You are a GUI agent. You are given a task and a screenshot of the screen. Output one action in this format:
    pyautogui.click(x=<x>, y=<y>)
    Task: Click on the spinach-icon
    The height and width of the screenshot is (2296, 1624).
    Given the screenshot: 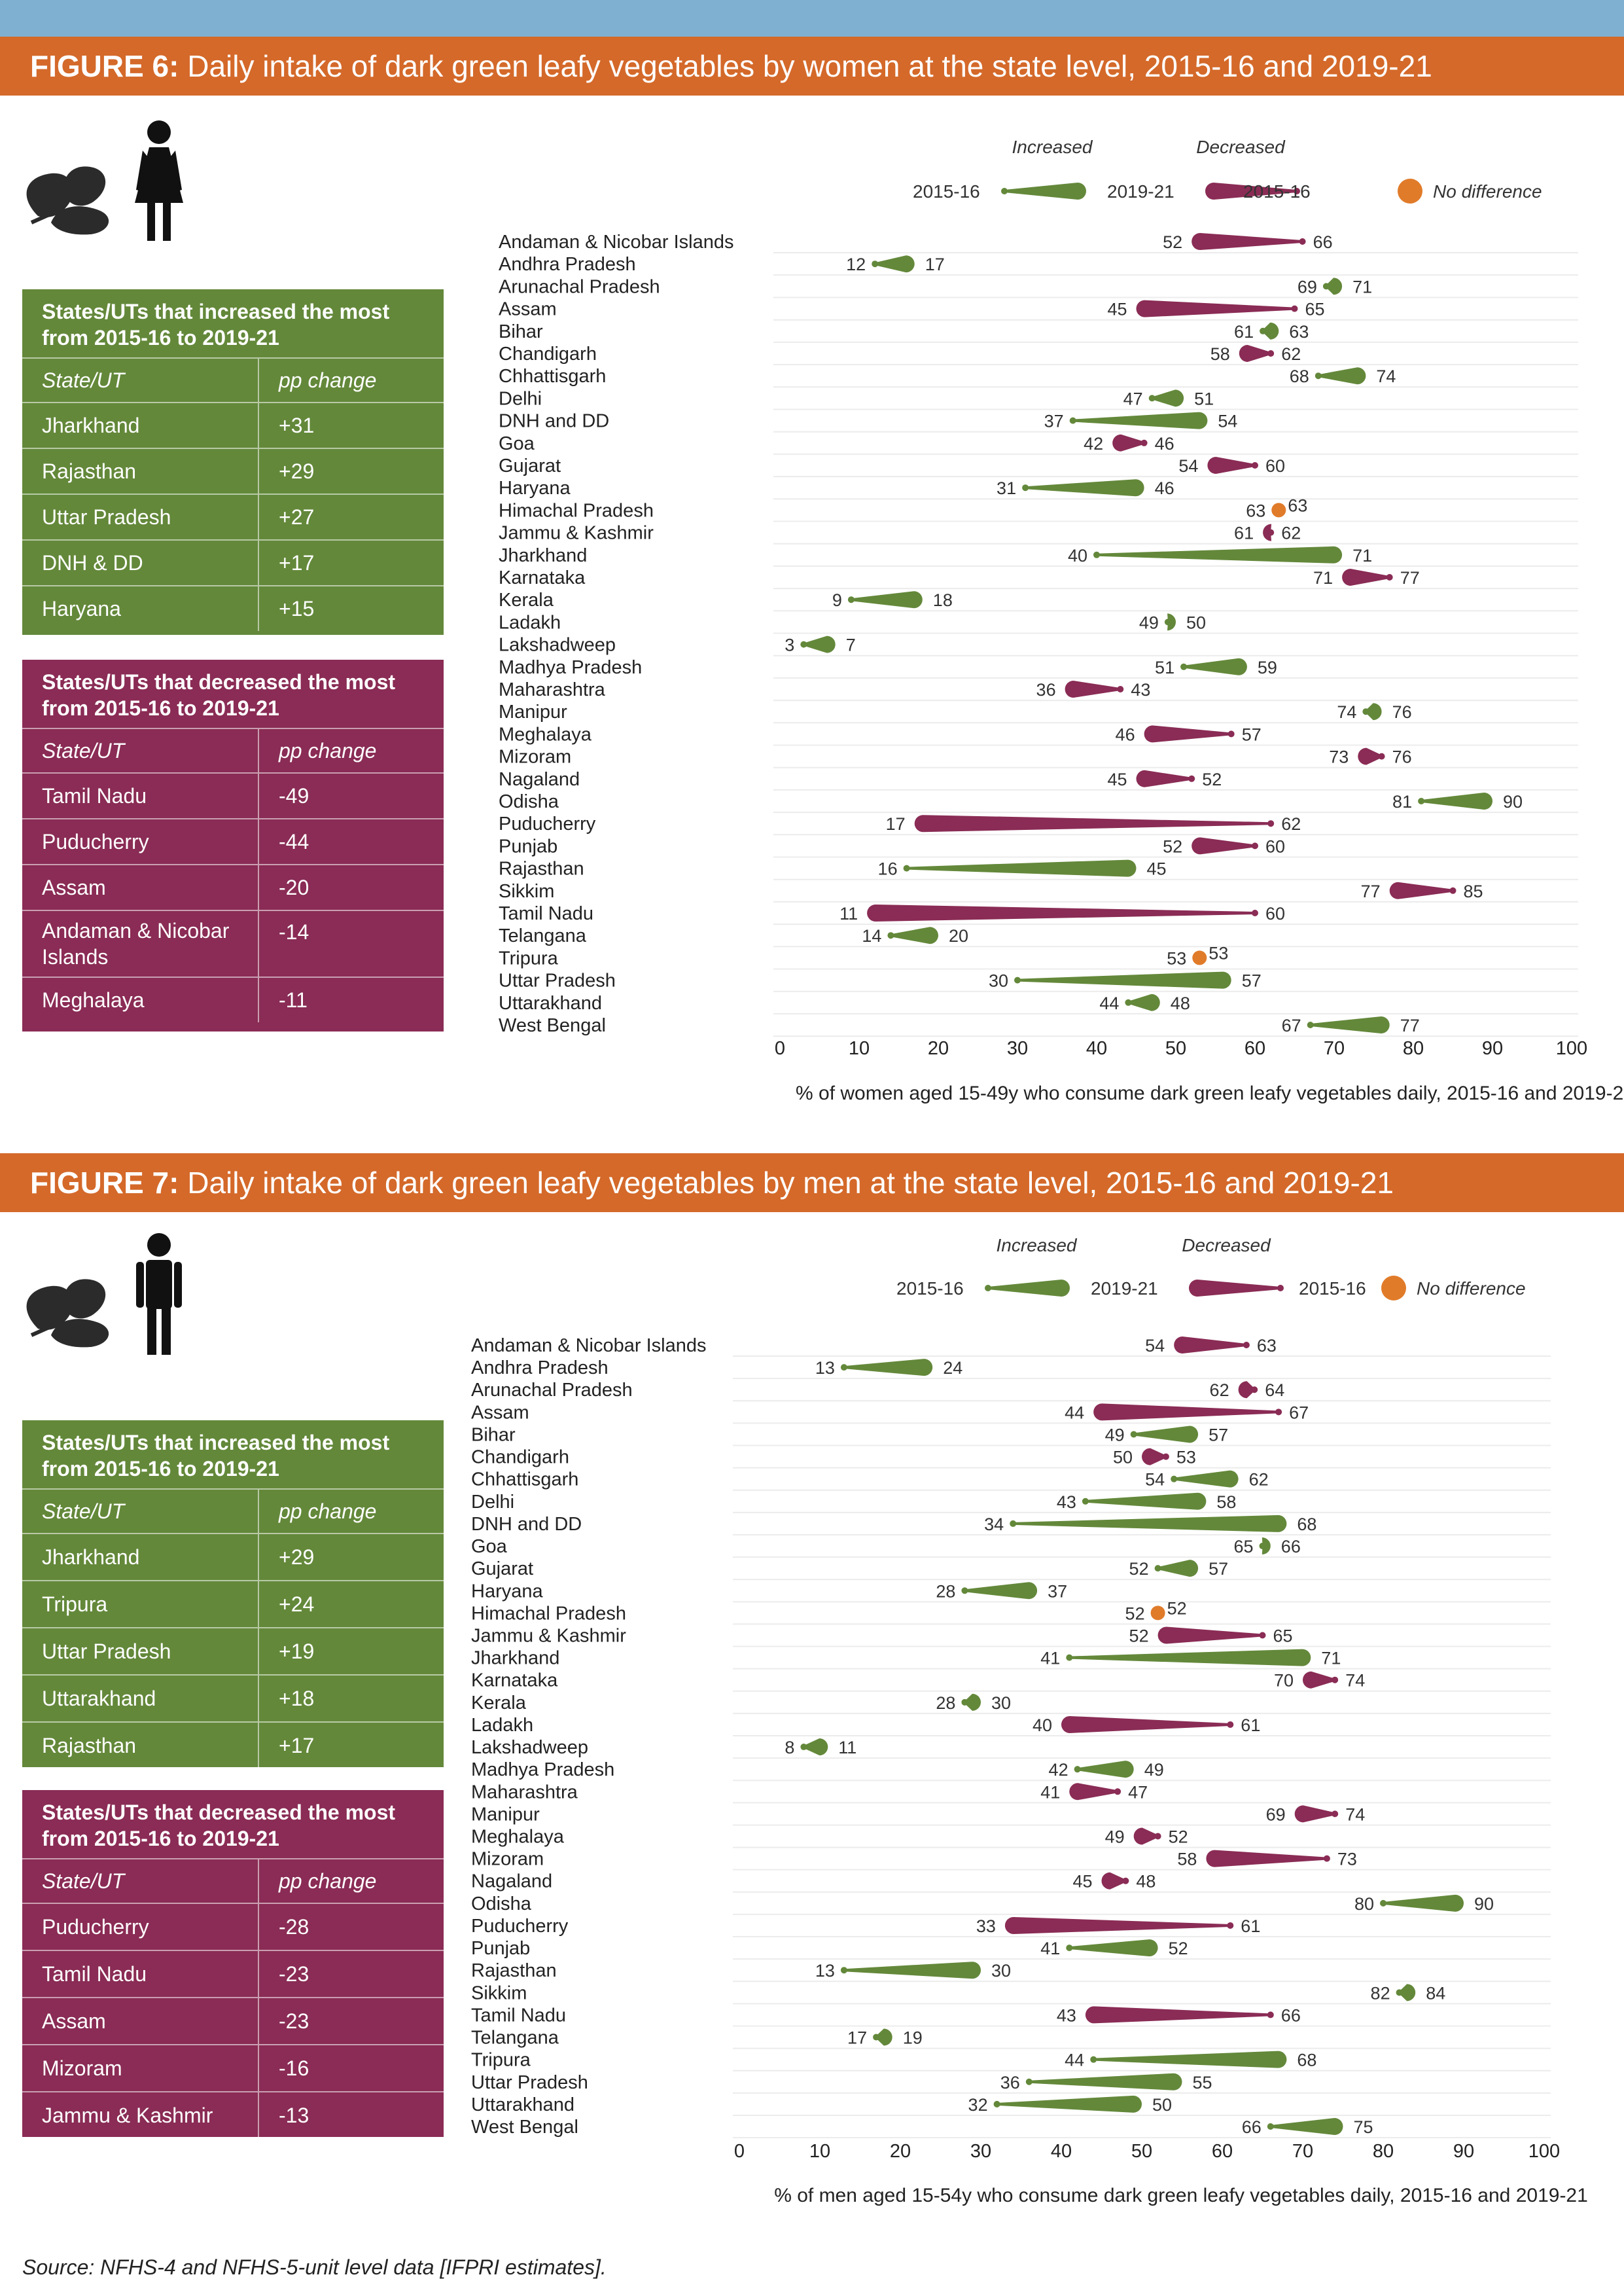 What is the action you would take?
    pyautogui.click(x=67, y=1313)
    